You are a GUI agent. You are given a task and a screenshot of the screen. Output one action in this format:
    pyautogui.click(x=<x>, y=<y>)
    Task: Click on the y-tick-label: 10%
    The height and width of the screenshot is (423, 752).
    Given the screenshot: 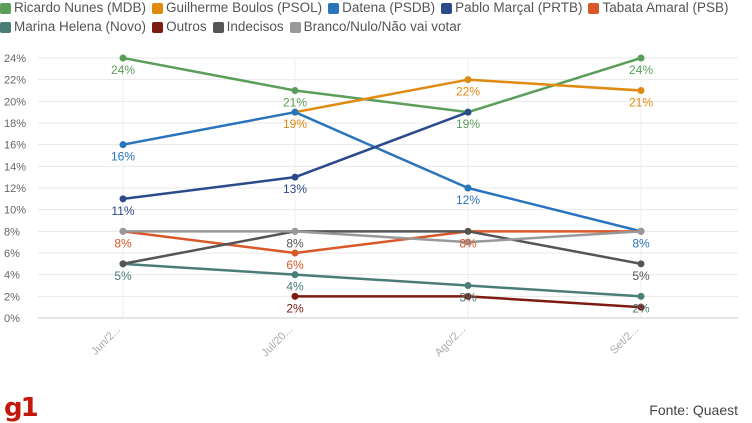 What is the action you would take?
    pyautogui.click(x=15, y=211)
    